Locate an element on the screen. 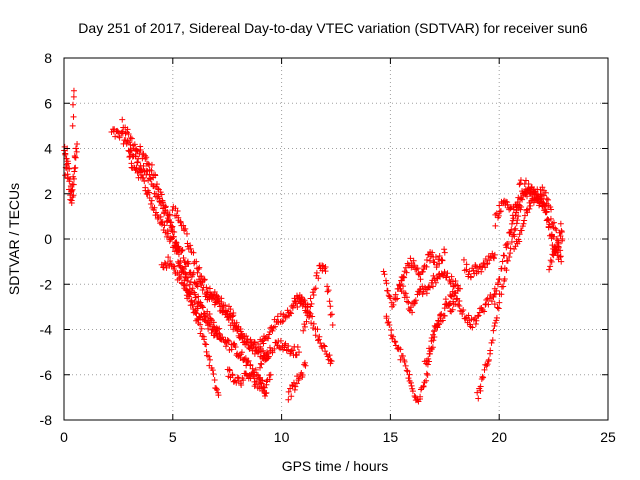 This screenshot has height=480, width=640. x-tick-label: 5 is located at coordinates (173, 437).